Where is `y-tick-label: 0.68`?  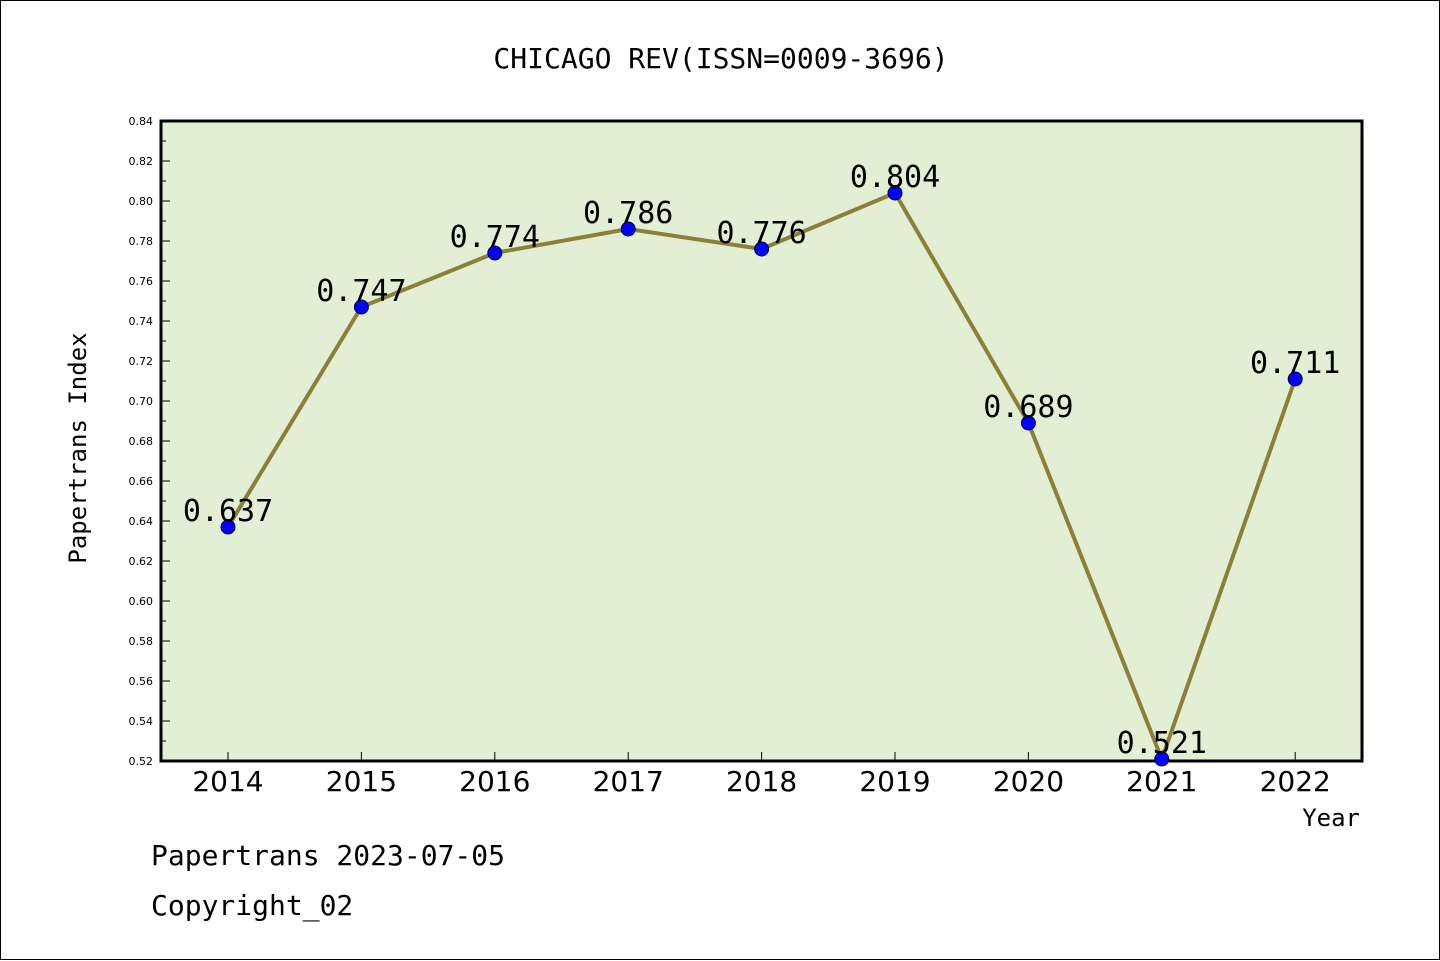
y-tick-label: 0.68 is located at coordinates (141, 441).